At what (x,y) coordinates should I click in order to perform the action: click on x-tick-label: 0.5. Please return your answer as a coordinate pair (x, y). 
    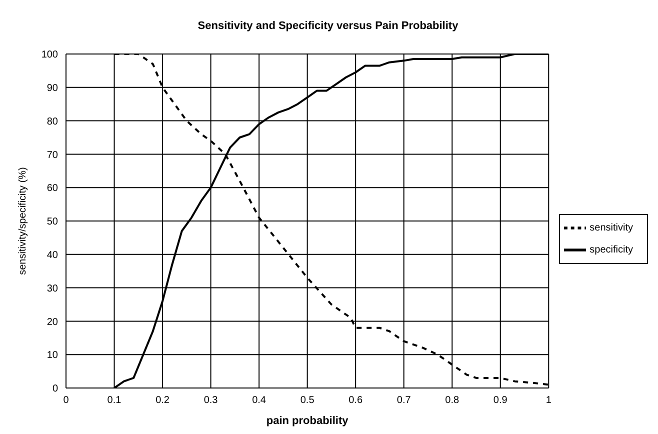
    Looking at the image, I should click on (307, 400).